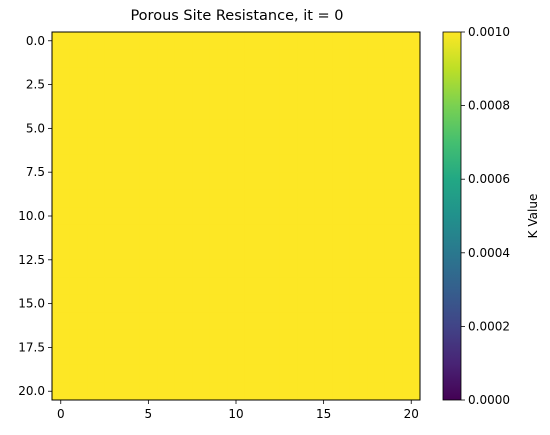  Describe the element at coordinates (31, 216) in the screenshot. I see `y-tick-label: 10.0` at that location.